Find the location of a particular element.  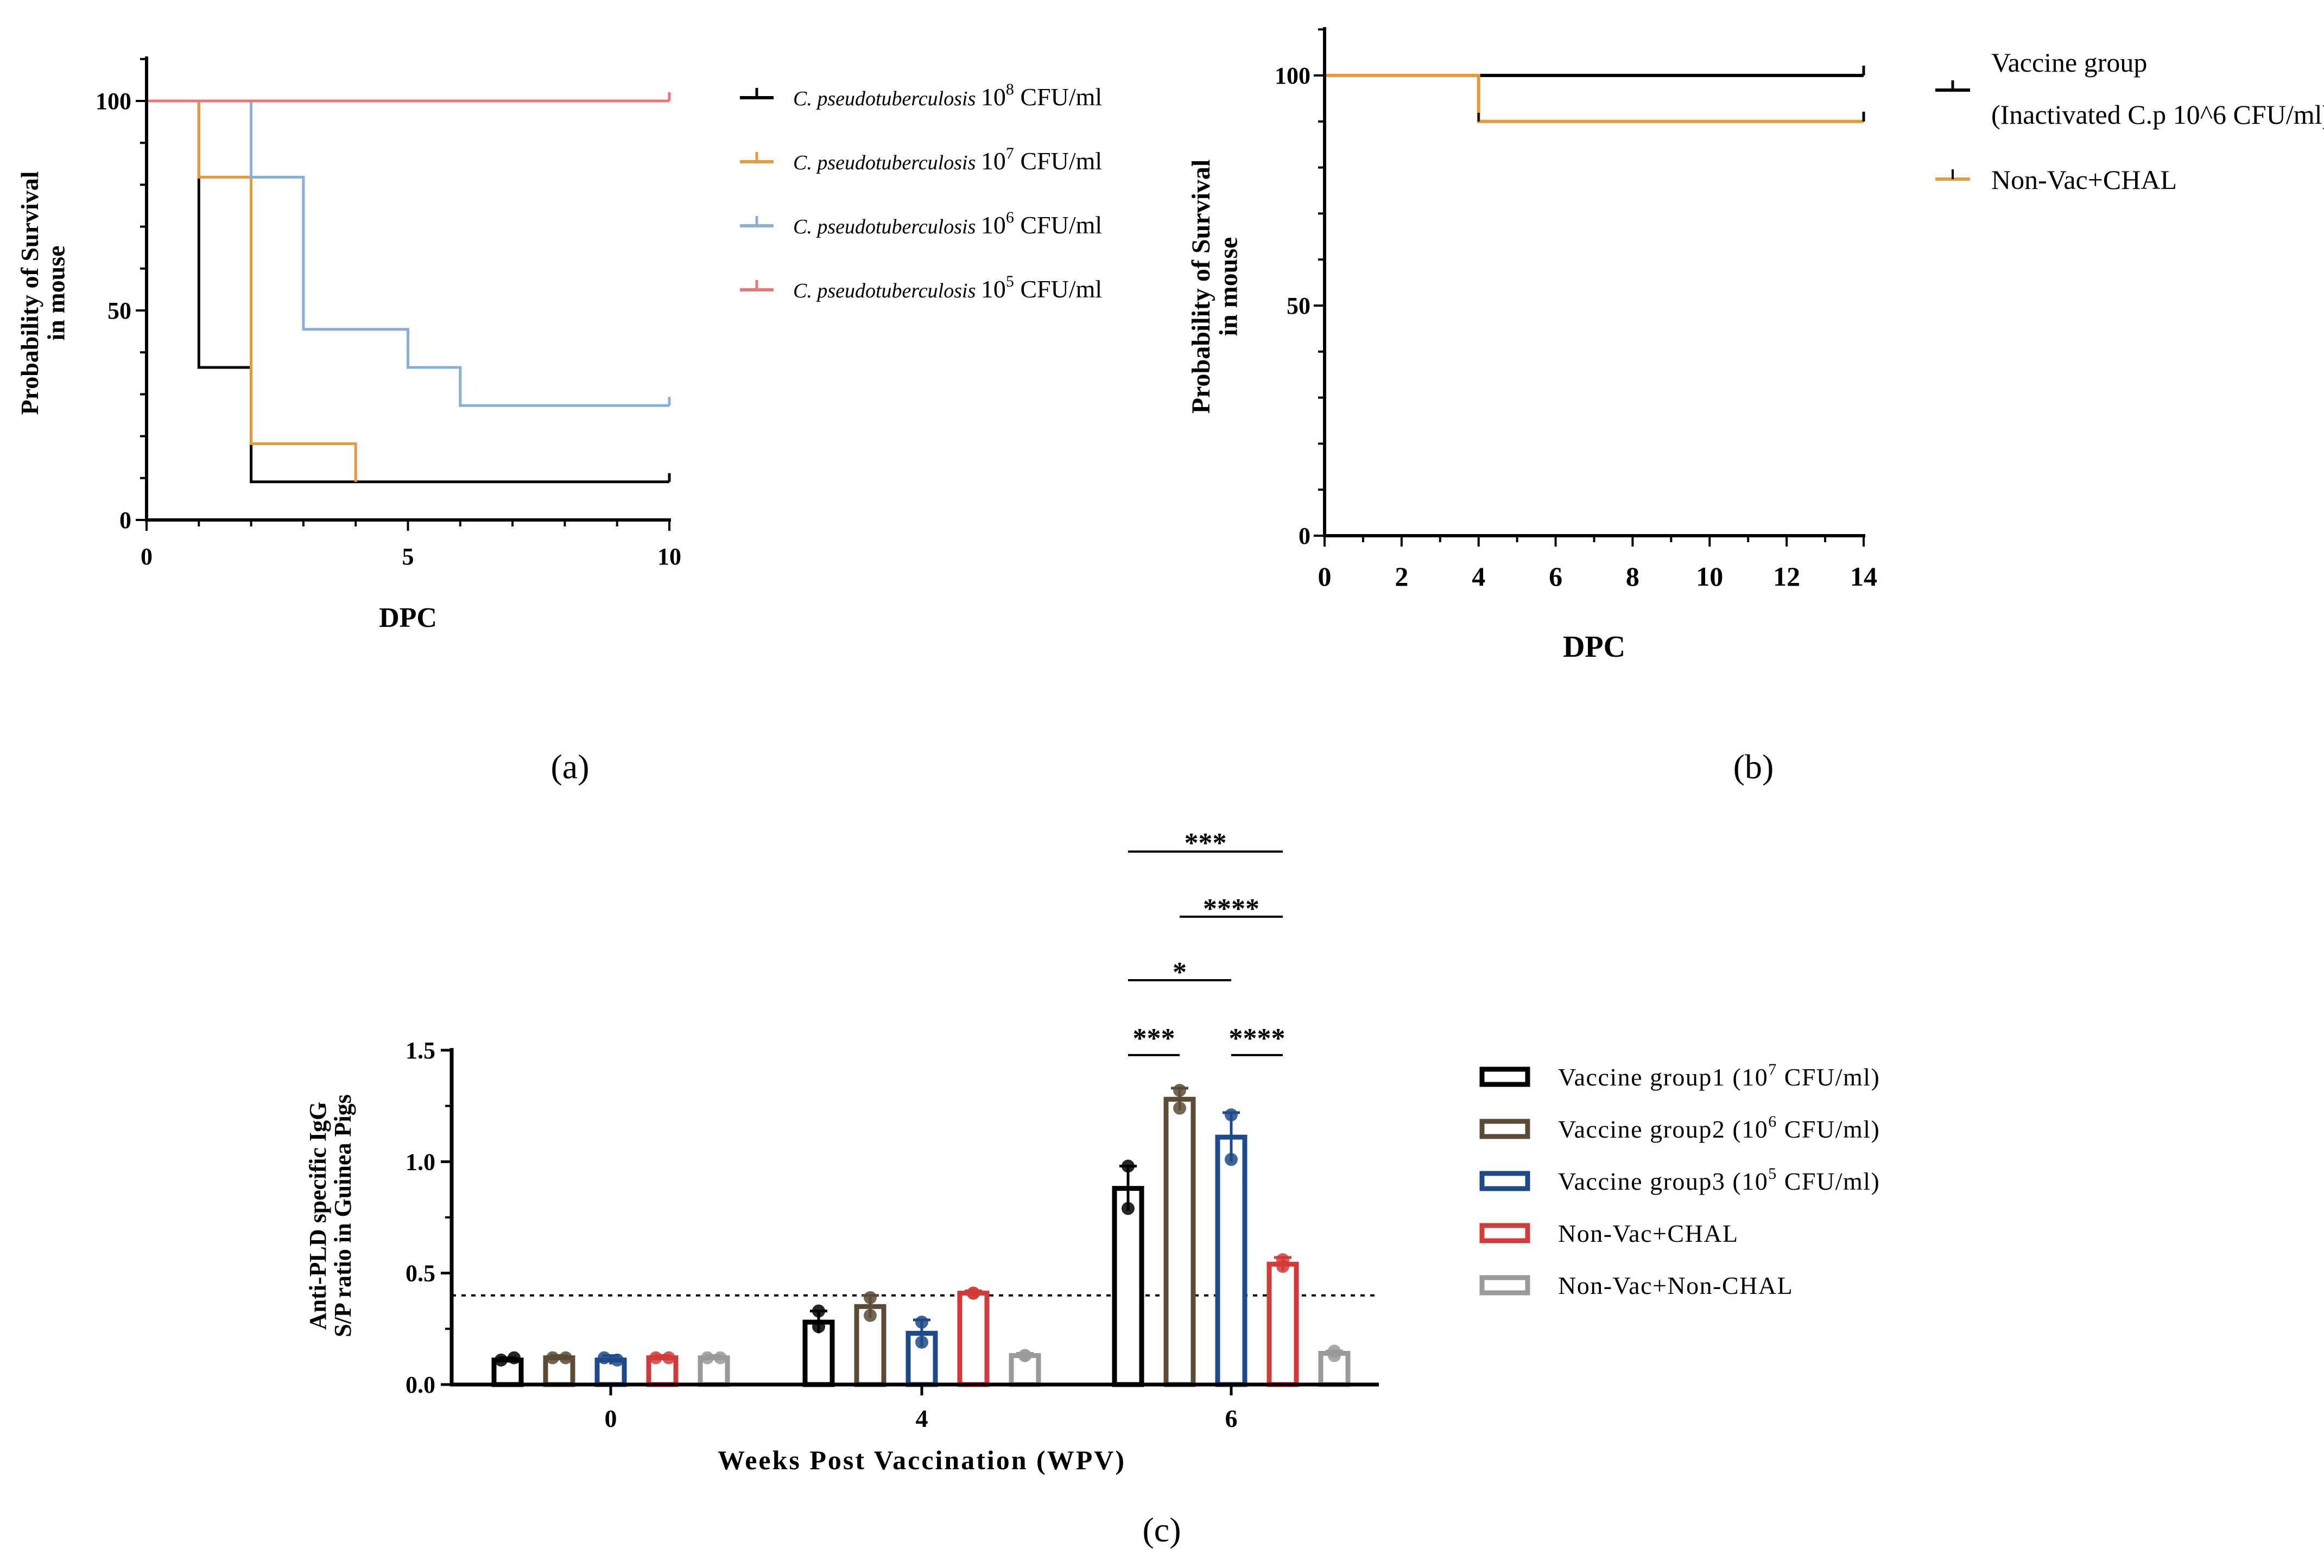

panel-c-y-tick-label: 1.5 is located at coordinates (421, 1050).